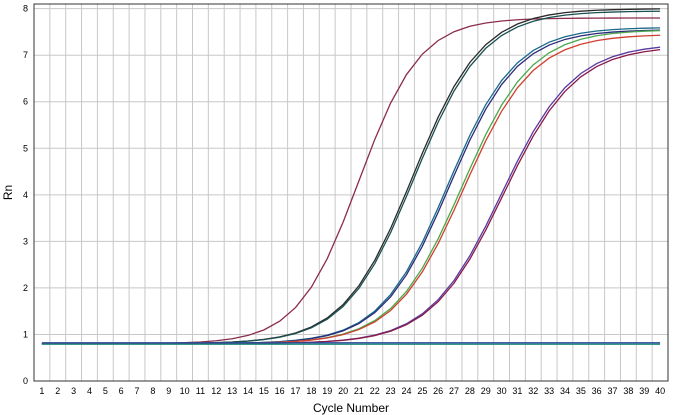 This screenshot has width=676, height=415. Describe the element at coordinates (25, 381) in the screenshot. I see `y-tick-label: 0` at that location.